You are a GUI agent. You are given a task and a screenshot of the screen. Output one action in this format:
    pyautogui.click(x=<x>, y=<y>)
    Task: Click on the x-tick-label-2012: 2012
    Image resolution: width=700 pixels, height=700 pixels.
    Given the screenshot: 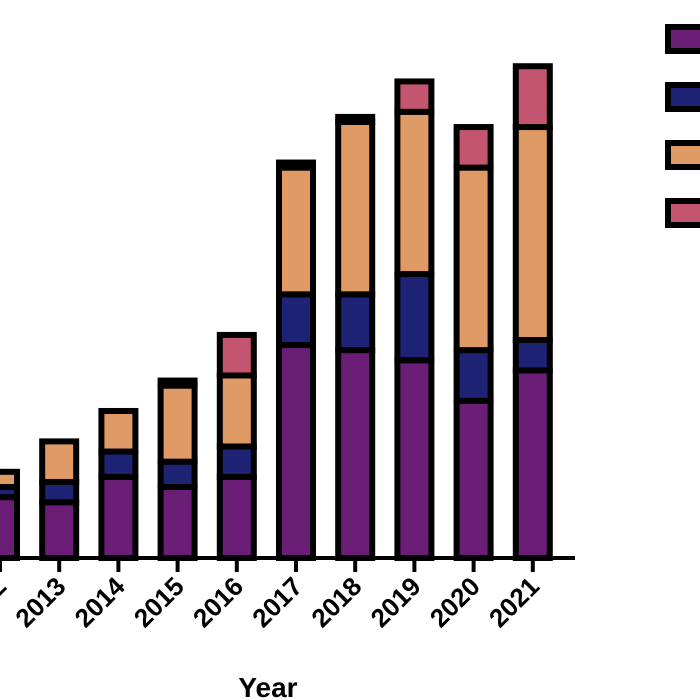 What is the action you would take?
    pyautogui.click(x=6, y=602)
    